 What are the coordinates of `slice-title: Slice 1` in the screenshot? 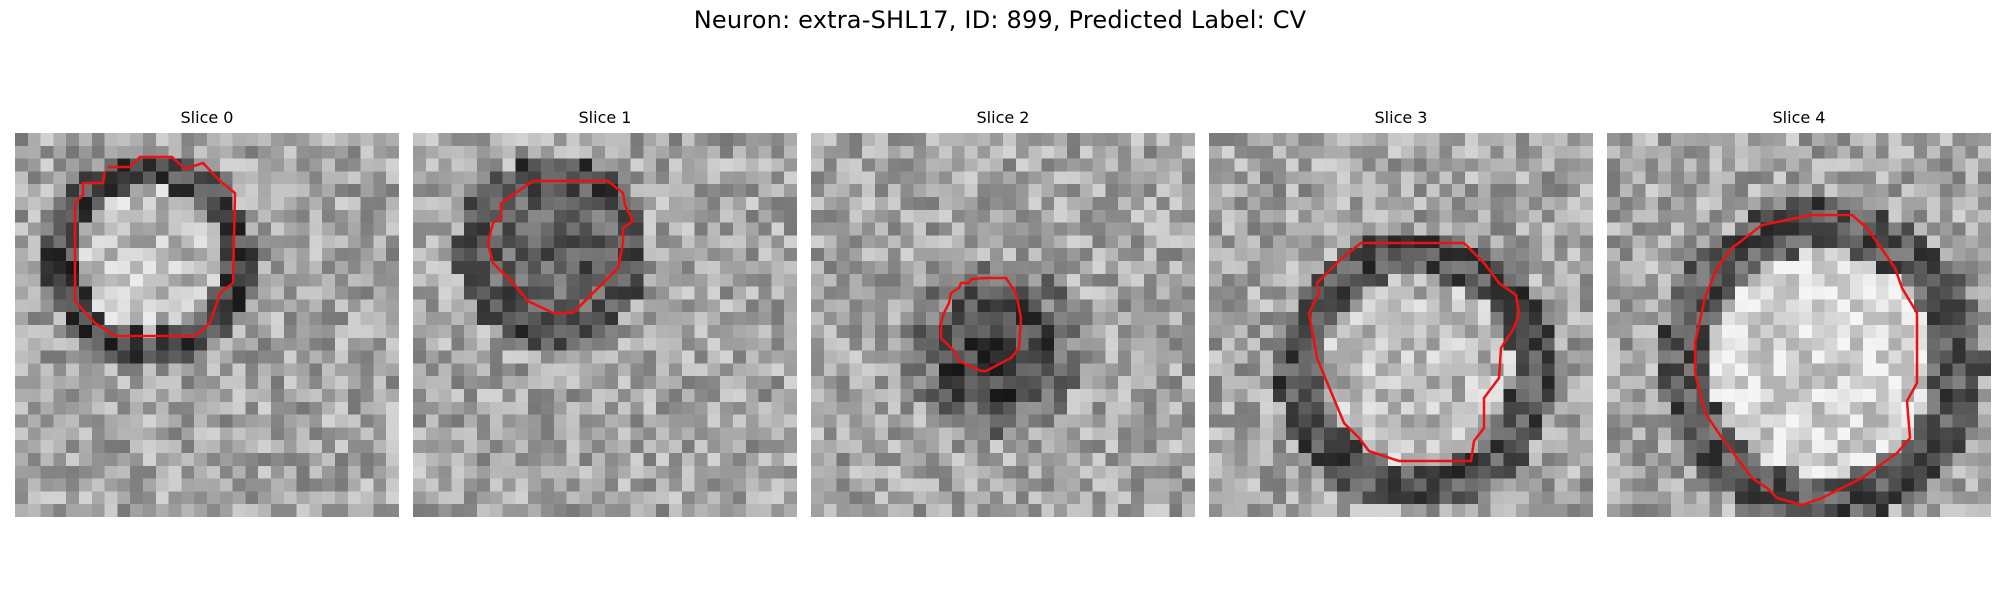 It's located at (605, 117).